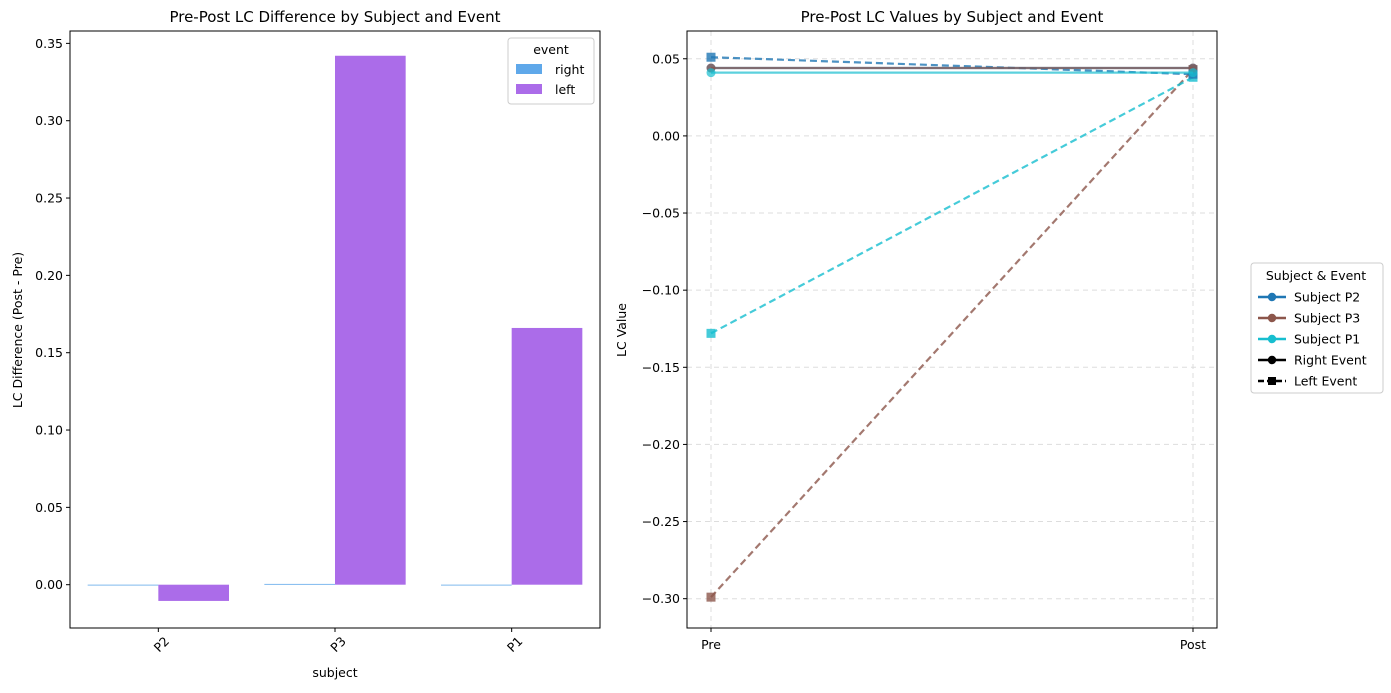  What do you see at coordinates (515, 644) in the screenshot?
I see `bar-x-tick-label: P1` at bounding box center [515, 644].